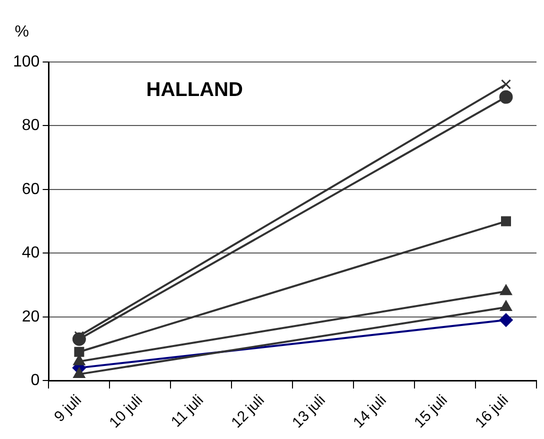 The width and height of the screenshot is (544, 439). What do you see at coordinates (31, 317) in the screenshot?
I see `y-tick-label: 20` at bounding box center [31, 317].